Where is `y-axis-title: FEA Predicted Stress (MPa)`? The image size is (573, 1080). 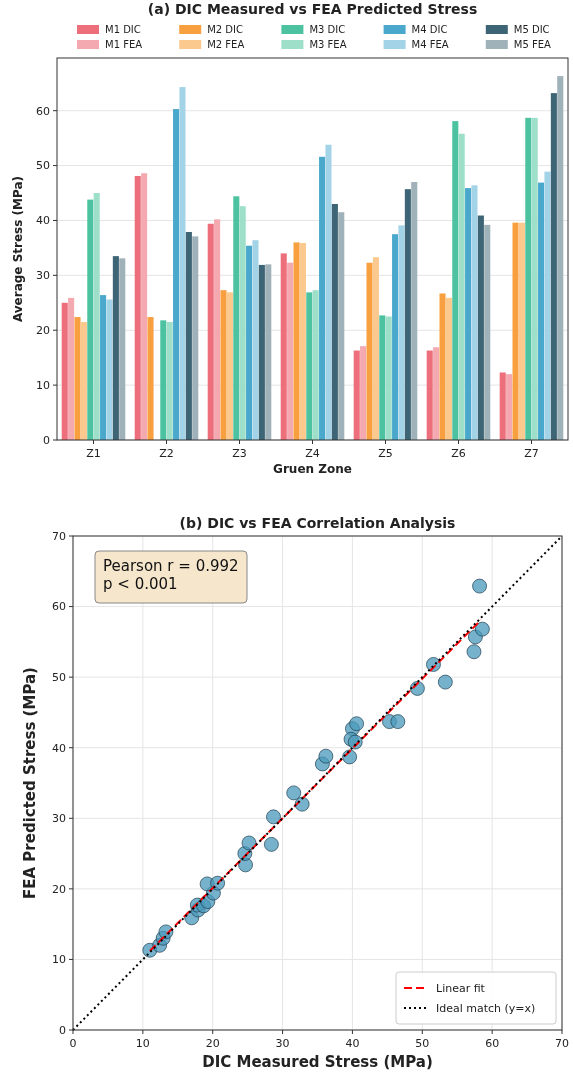 y-axis-title: FEA Predicted Stress (MPa) is located at coordinates (30, 783).